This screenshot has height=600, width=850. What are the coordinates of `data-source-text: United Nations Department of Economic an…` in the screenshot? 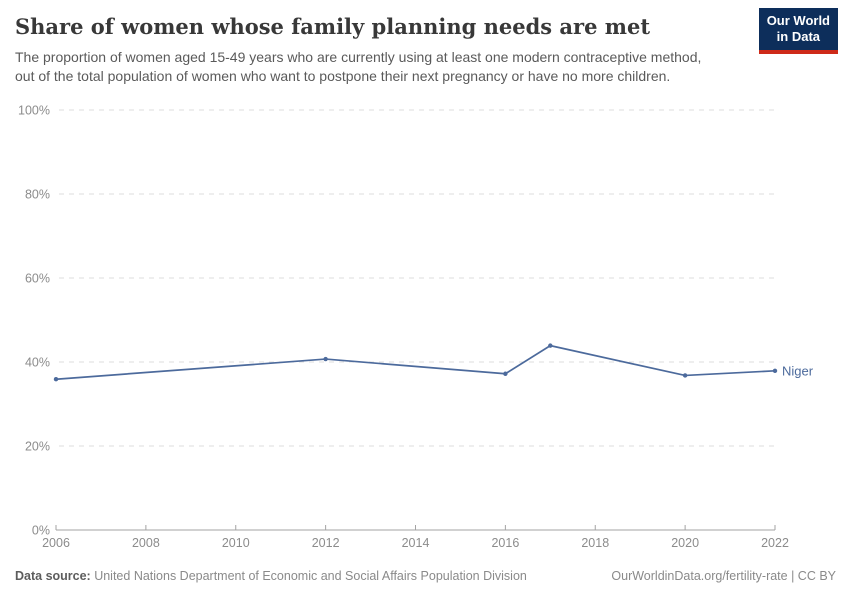 It's located at (308, 576).